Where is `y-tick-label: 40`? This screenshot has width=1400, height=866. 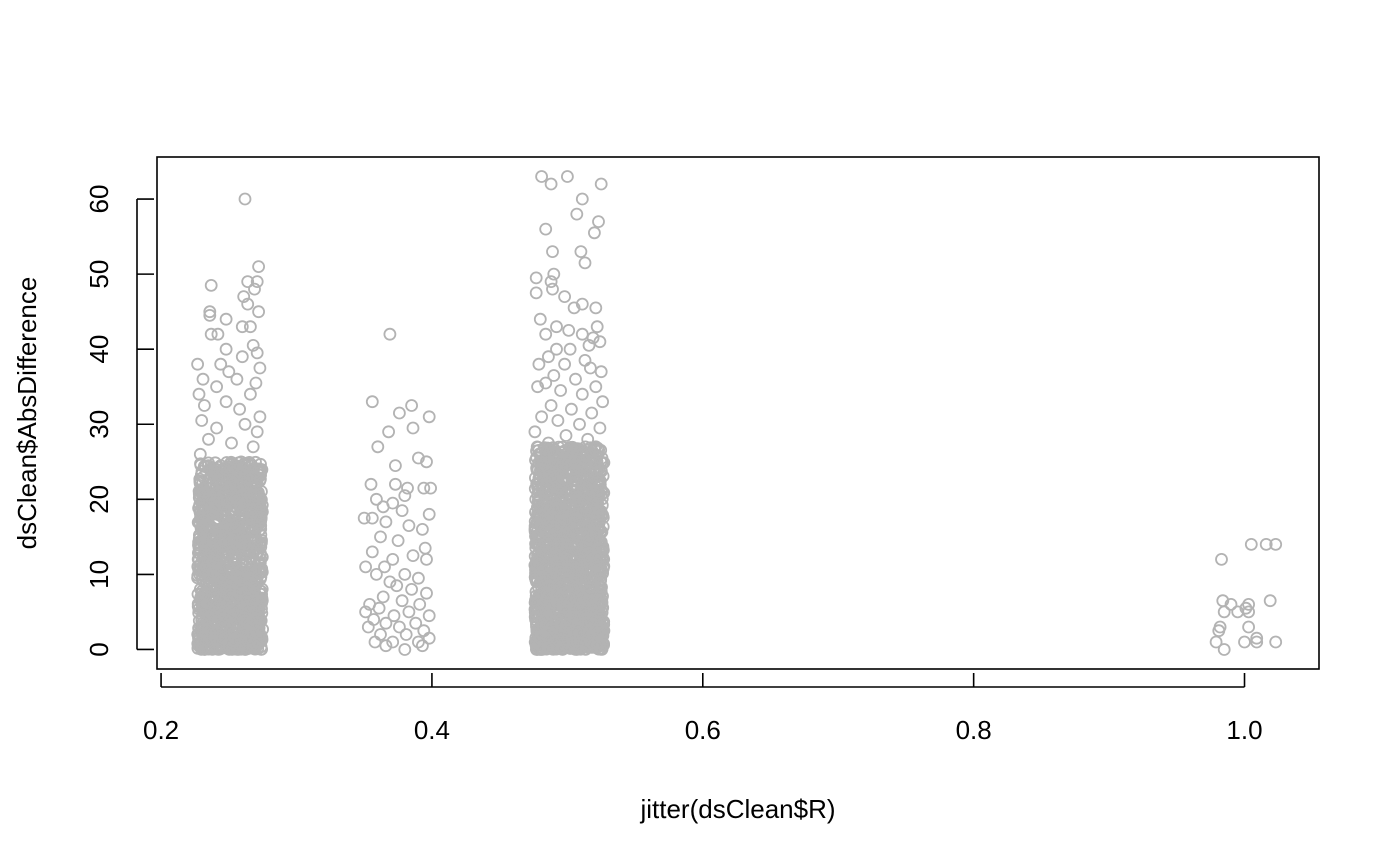
y-tick-label: 40 is located at coordinates (99, 349).